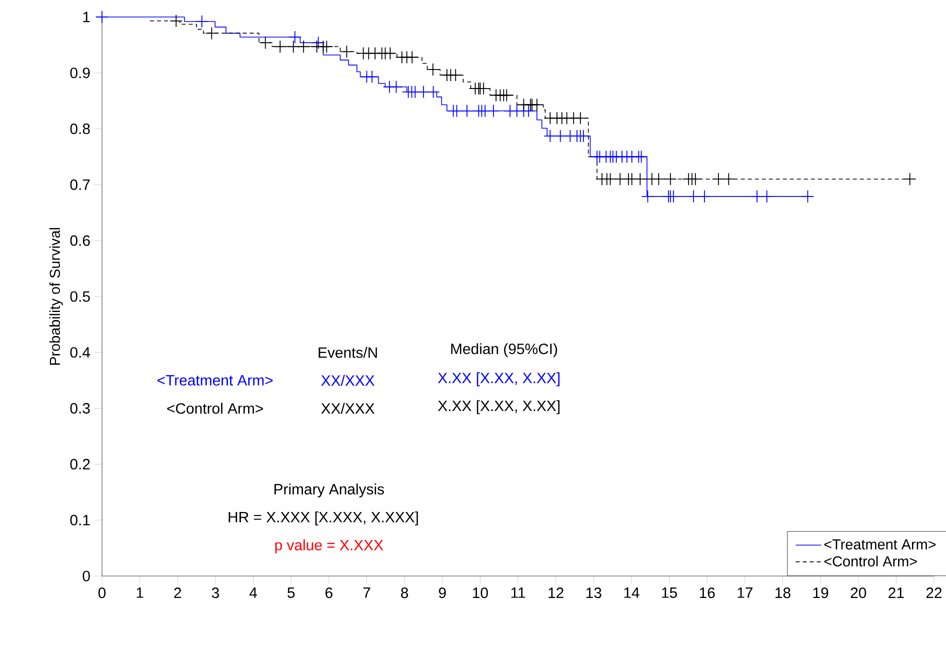  I want to click on x-tick-label: 22, so click(934, 593).